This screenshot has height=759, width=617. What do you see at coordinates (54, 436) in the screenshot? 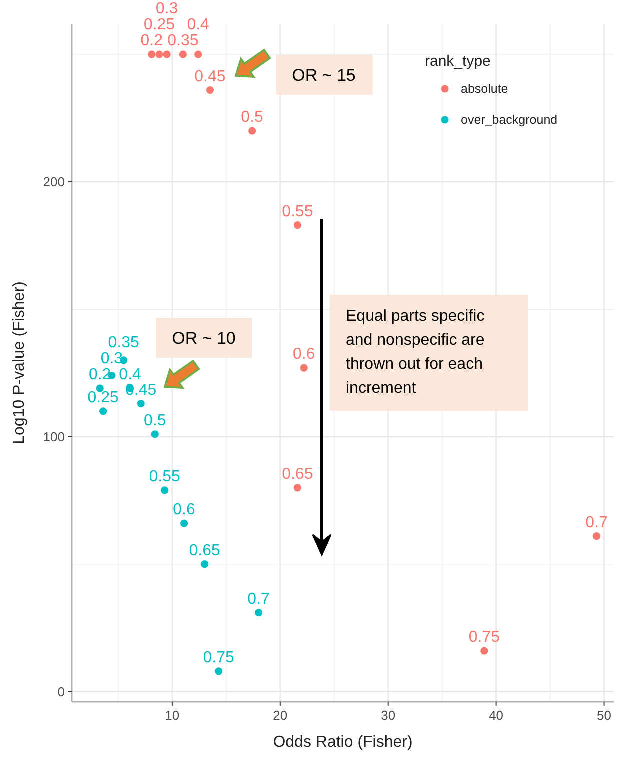
I see `y-tick-label: 100` at bounding box center [54, 436].